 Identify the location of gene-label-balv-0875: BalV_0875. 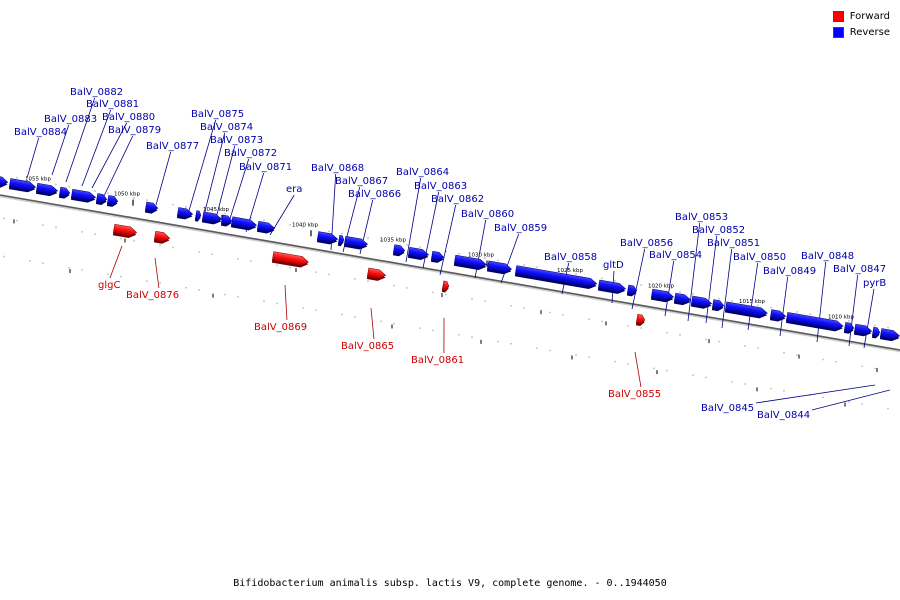
(217, 114).